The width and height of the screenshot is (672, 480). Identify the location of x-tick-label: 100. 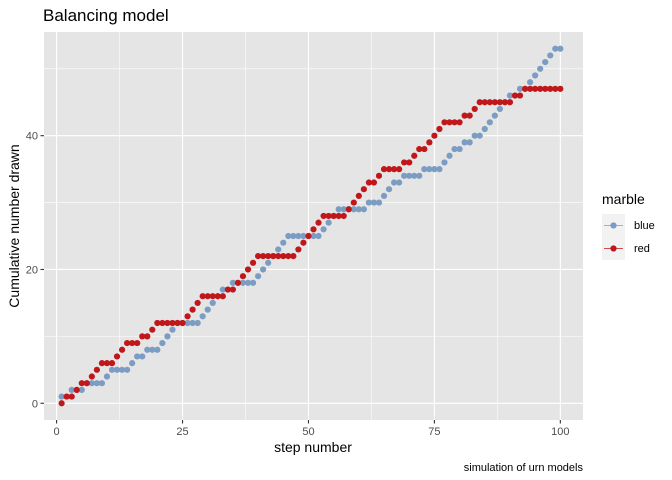
(560, 432).